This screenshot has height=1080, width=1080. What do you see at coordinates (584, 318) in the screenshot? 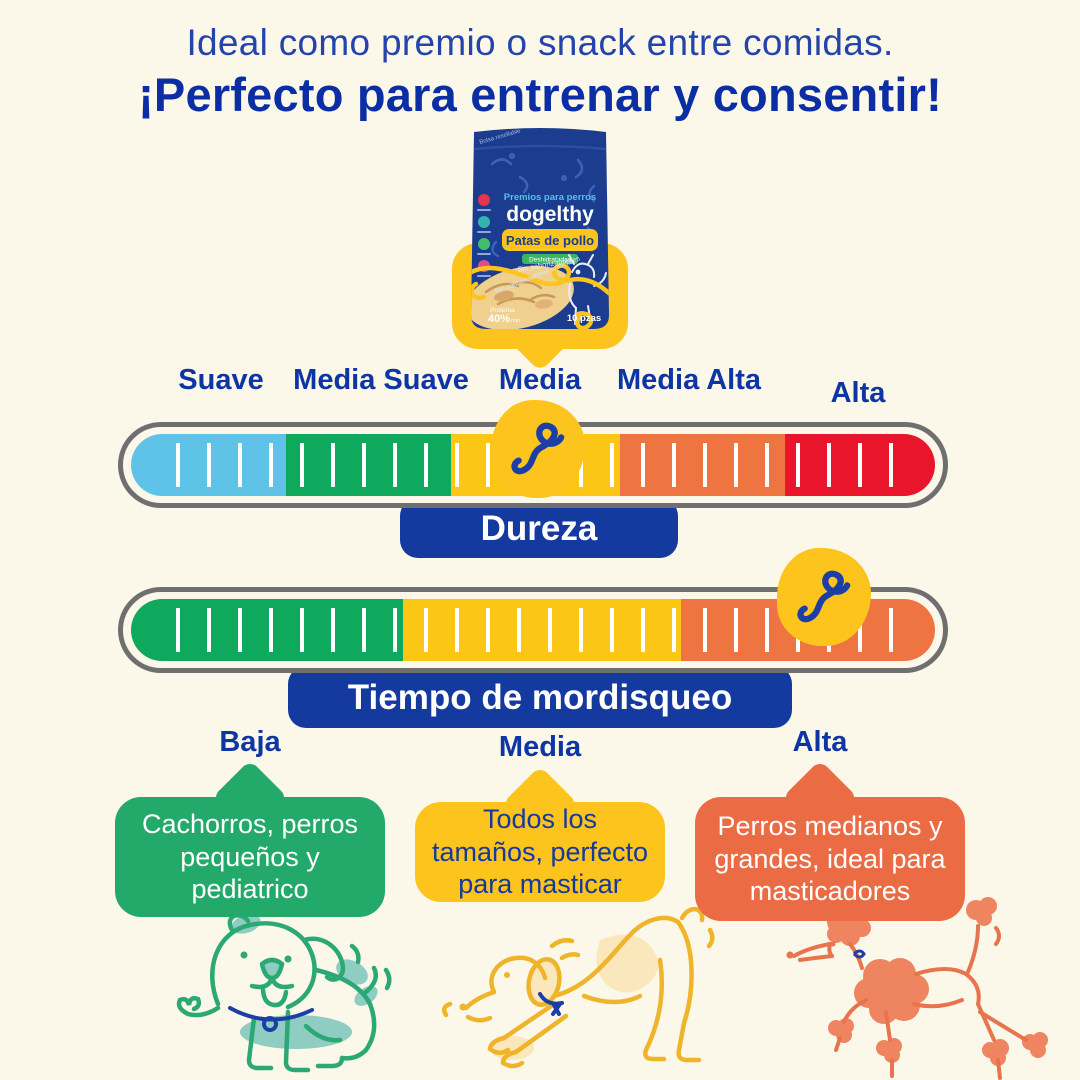
I see `pieces-count: 10 pzas` at bounding box center [584, 318].